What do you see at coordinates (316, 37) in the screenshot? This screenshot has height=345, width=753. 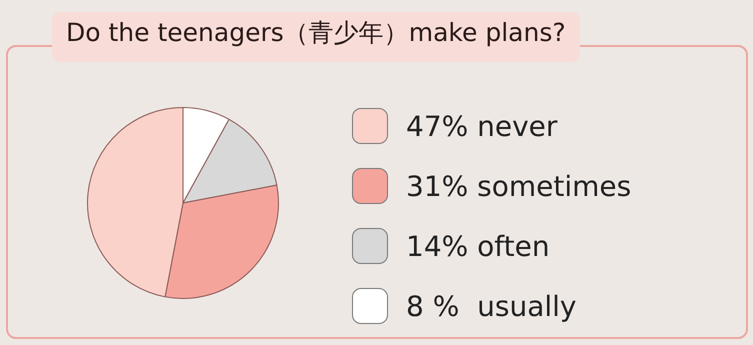 I see `chart-title: Do the teenagers（青少年）make plans?` at bounding box center [316, 37].